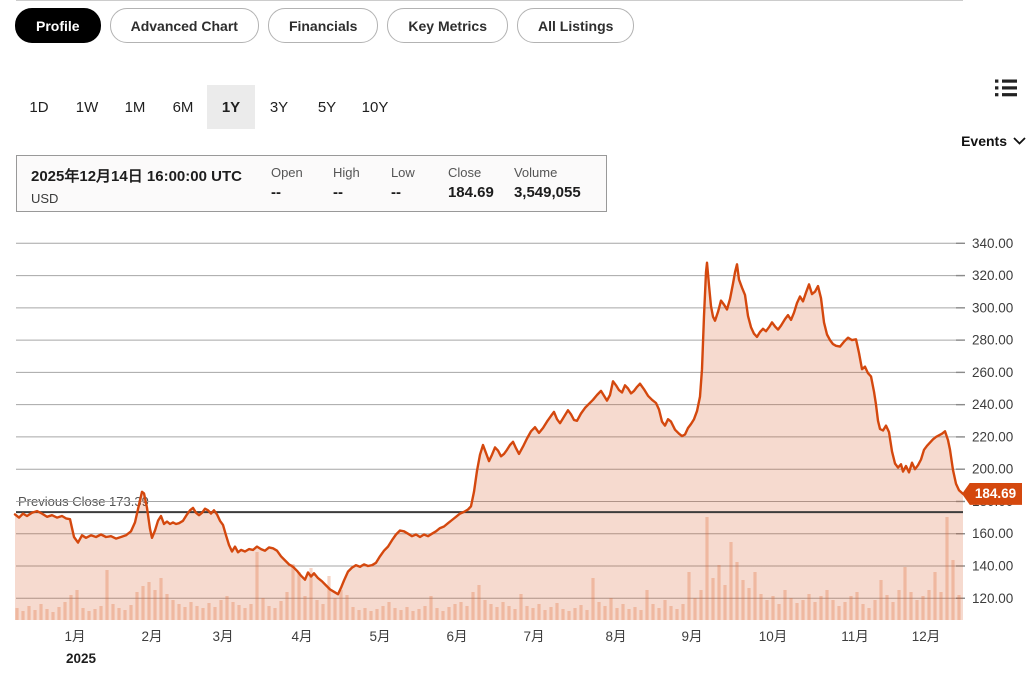 This screenshot has width=1034, height=674. Describe the element at coordinates (375, 107) in the screenshot. I see `range-button-10y: 10Y` at that location.